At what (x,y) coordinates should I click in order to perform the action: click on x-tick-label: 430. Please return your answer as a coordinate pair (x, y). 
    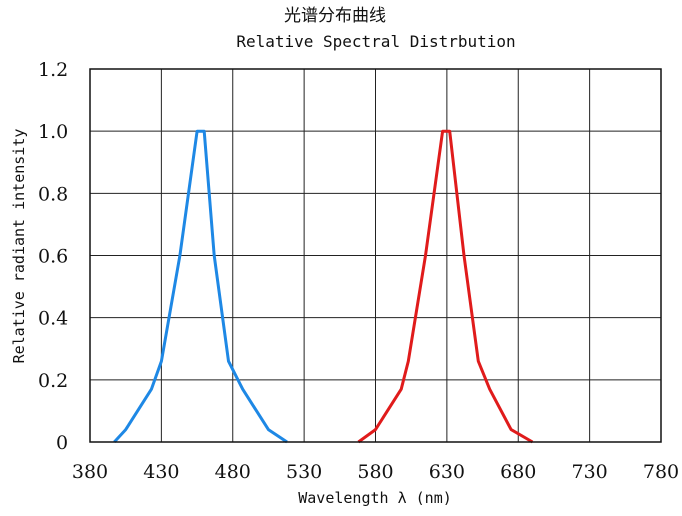
    Looking at the image, I should click on (161, 472).